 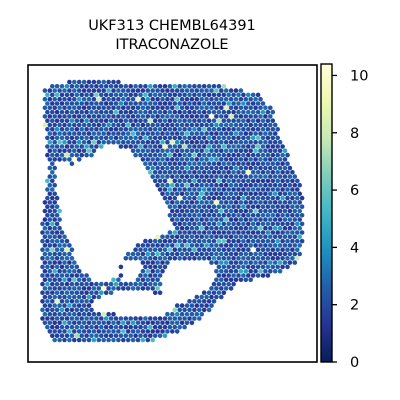 I want to click on title-line-1: UKF313 CHEMBL64391, so click(x=172, y=26).